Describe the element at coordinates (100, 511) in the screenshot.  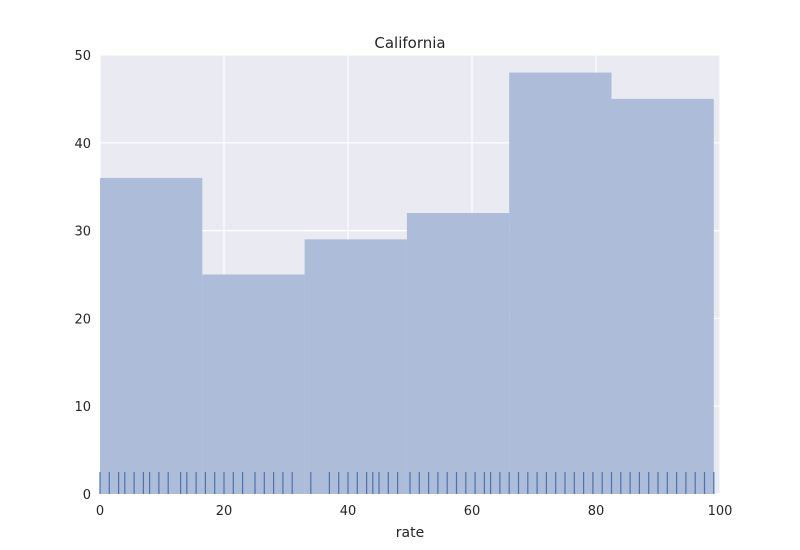
I see `x-tick-label: 0` at that location.